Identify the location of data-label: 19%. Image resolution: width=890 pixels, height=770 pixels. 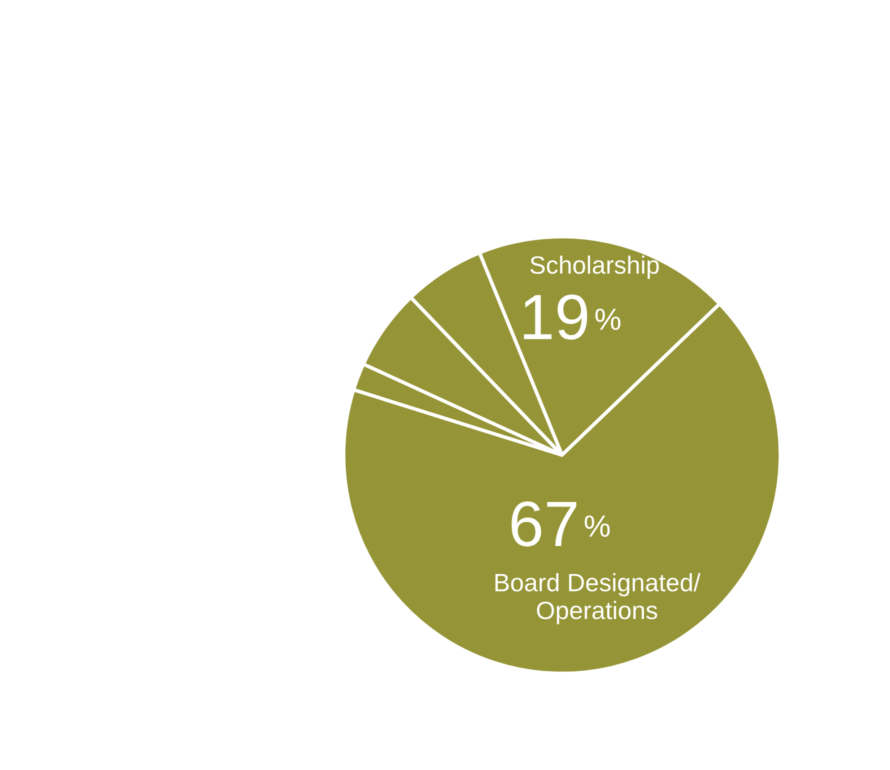
(572, 317).